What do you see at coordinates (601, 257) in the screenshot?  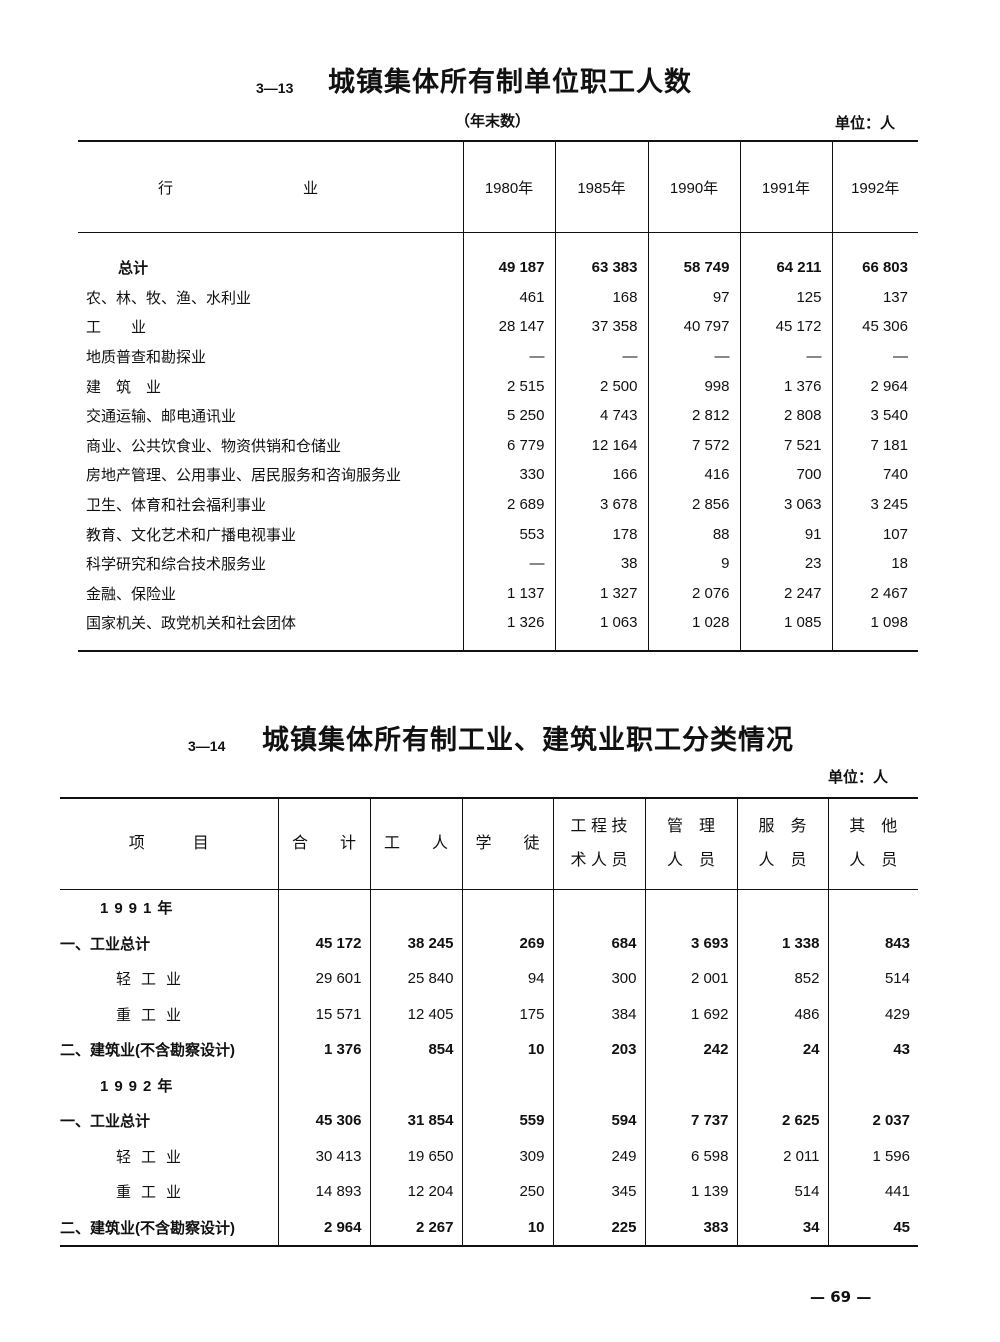 I see `cell-value: 63 383` at bounding box center [601, 257].